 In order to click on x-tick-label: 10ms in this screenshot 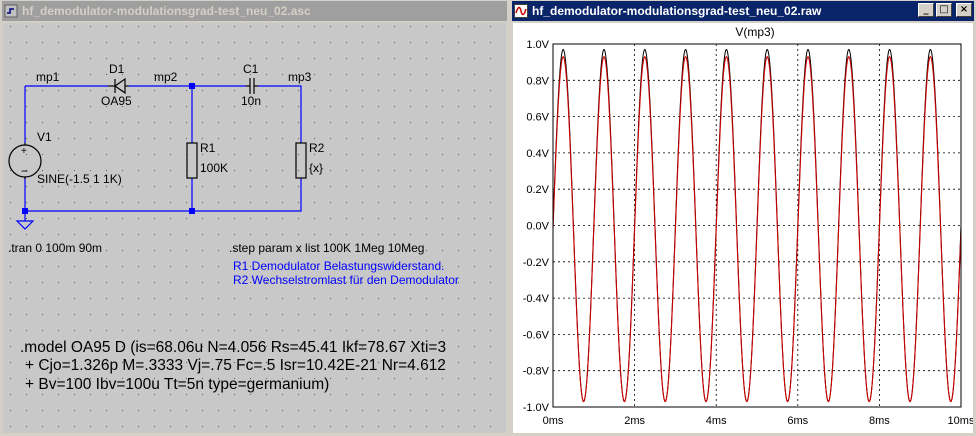, I will do `click(960, 421)`.